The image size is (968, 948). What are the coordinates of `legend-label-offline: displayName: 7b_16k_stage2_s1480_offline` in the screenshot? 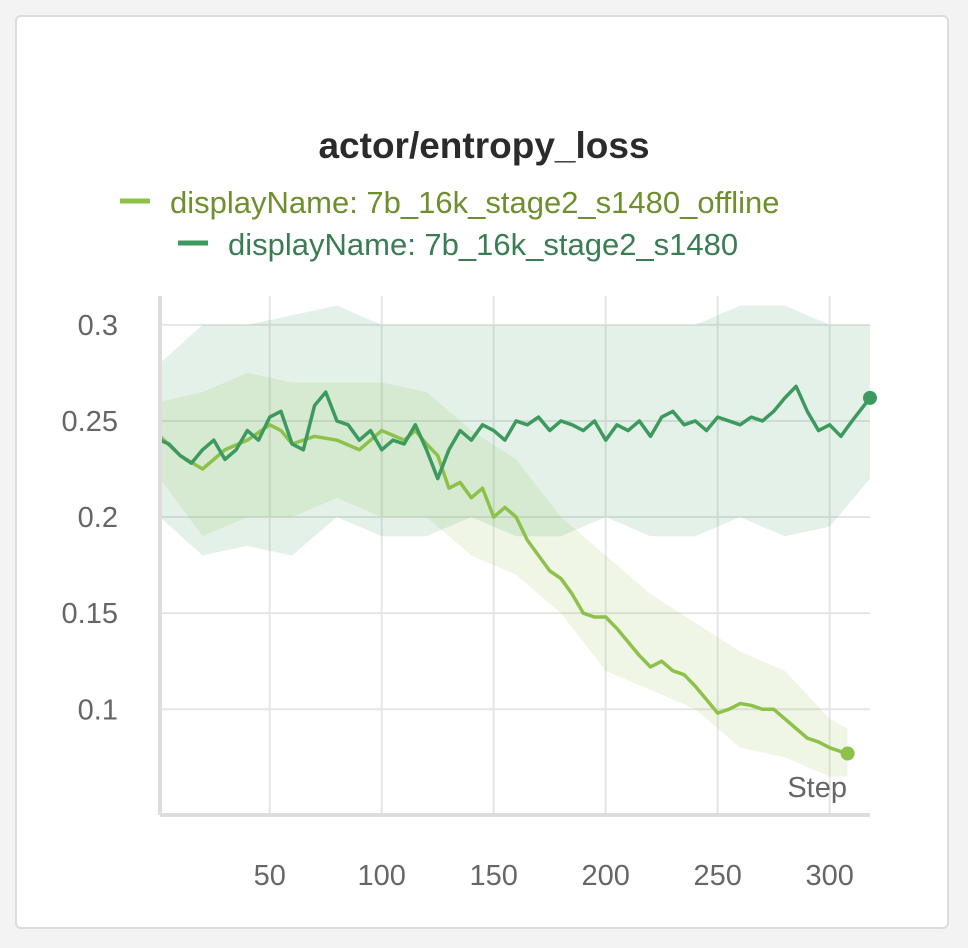 It's located at (475, 202).